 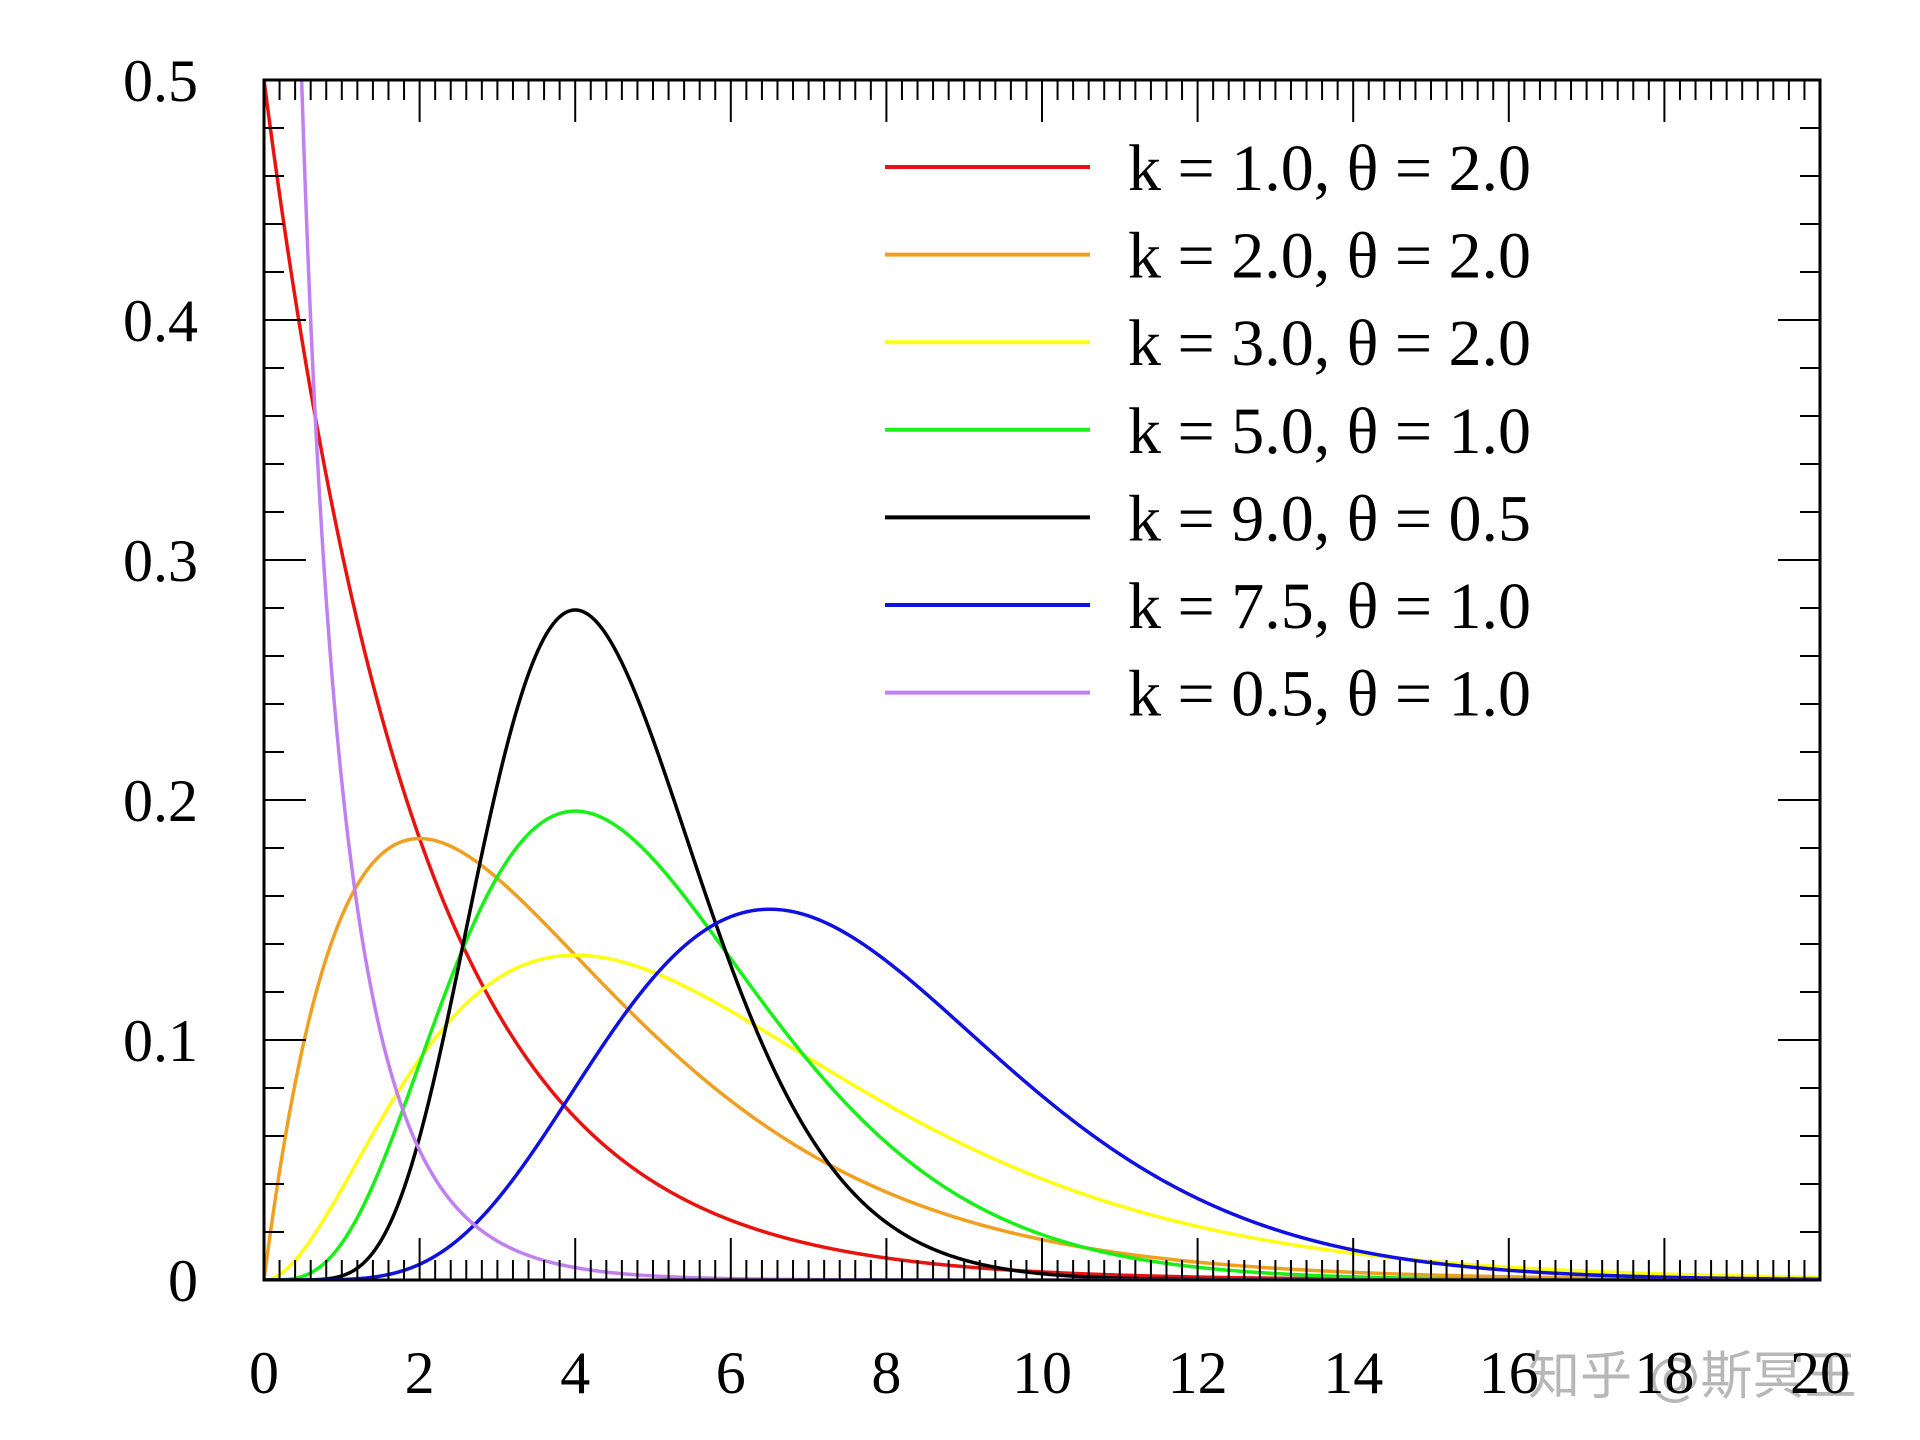 I want to click on x-tick-label: 4, so click(x=575, y=1373).